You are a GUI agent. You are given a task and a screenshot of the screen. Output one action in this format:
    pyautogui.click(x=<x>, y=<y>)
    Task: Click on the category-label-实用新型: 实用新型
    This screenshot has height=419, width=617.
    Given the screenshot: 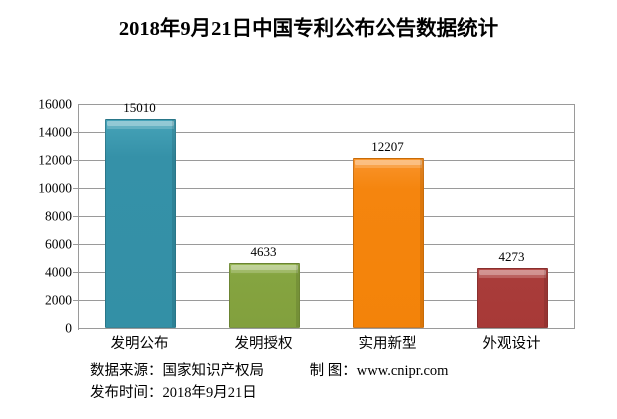 What is the action you would take?
    pyautogui.click(x=387, y=344)
    